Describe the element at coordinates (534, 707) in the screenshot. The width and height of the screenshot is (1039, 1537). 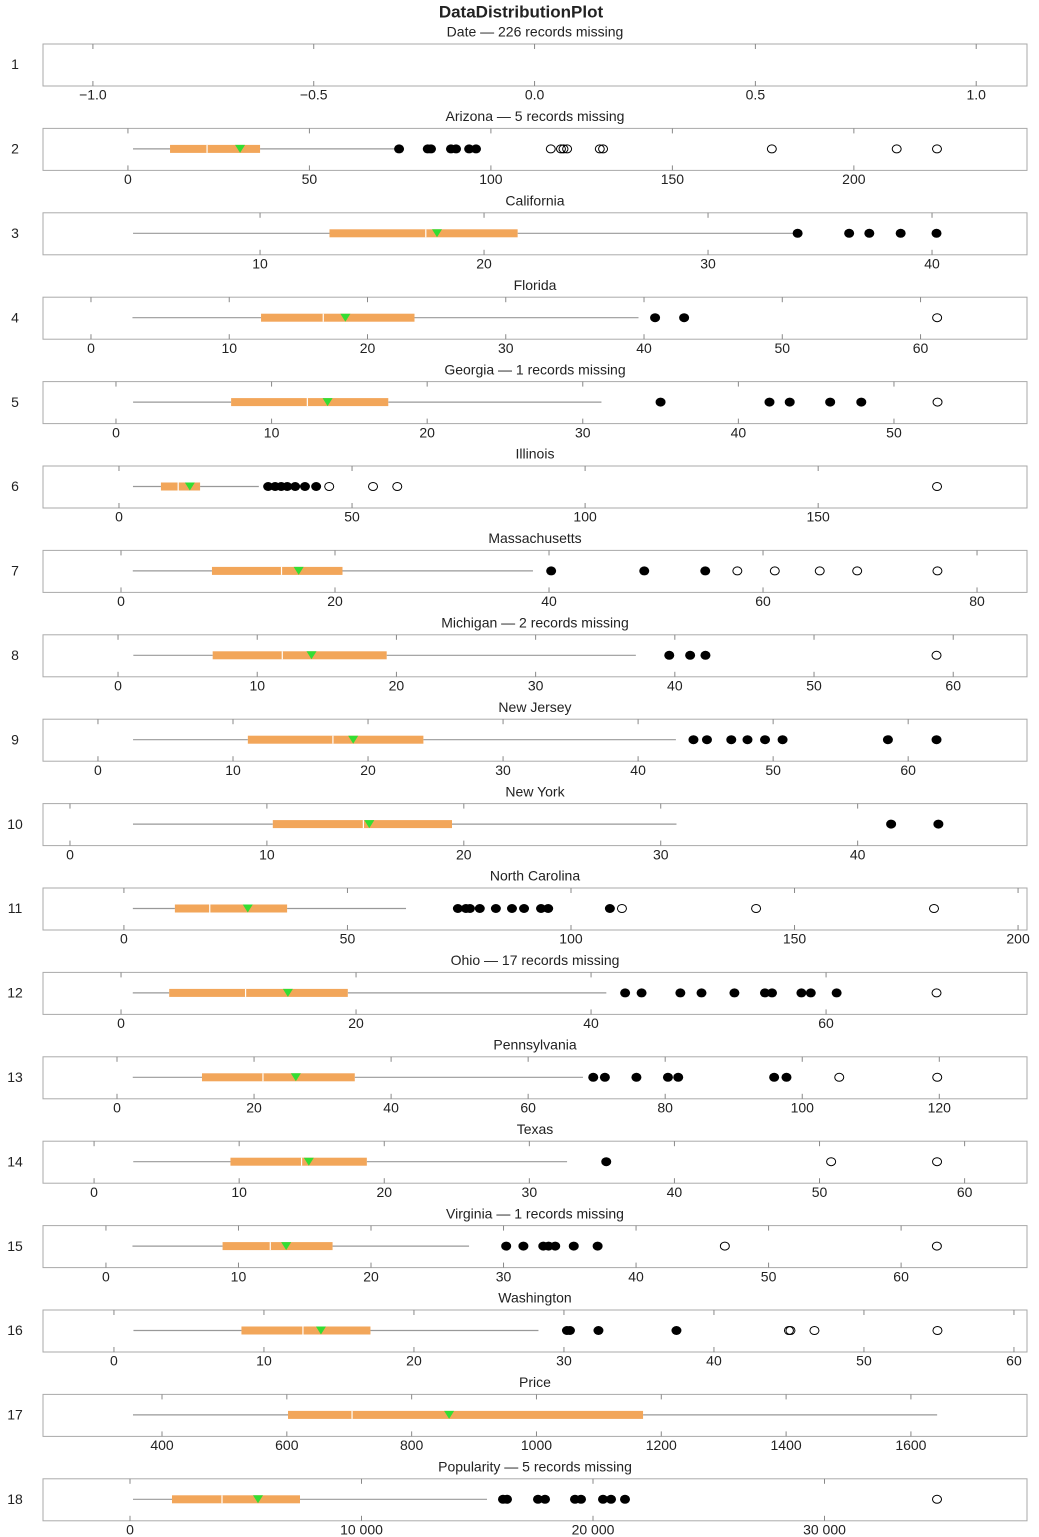
I see `panel-title: New Jersey` at that location.